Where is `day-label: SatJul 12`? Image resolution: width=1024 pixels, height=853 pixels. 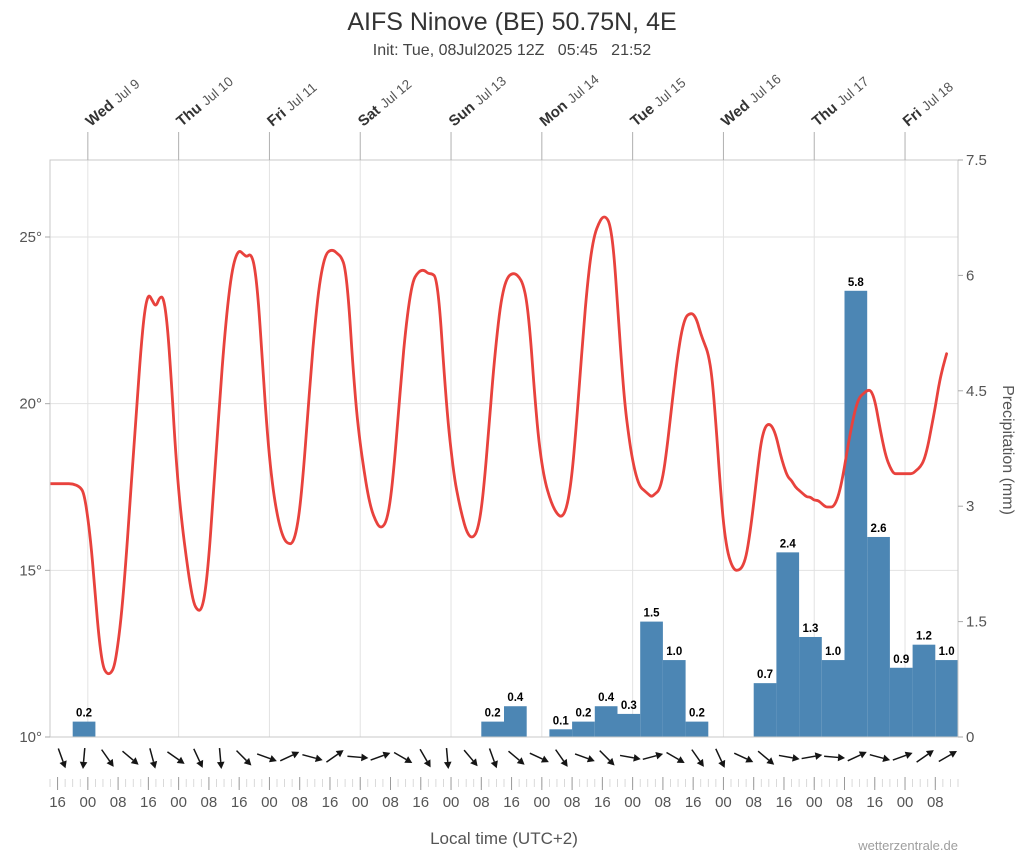 day-label: SatJul 12 is located at coordinates (385, 103).